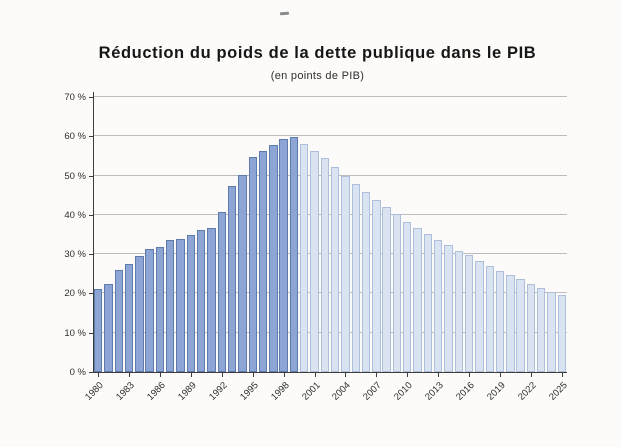  Describe the element at coordinates (280, 391) in the screenshot. I see `x-label-1998: 1998` at that location.